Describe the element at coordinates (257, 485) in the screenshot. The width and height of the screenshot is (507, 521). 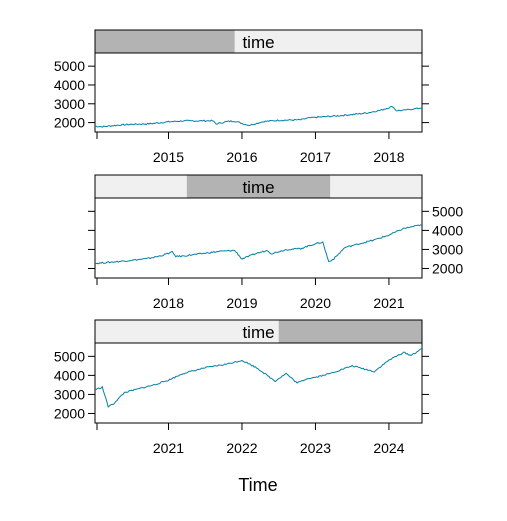
I see `x-axis-title: Time` at that location.